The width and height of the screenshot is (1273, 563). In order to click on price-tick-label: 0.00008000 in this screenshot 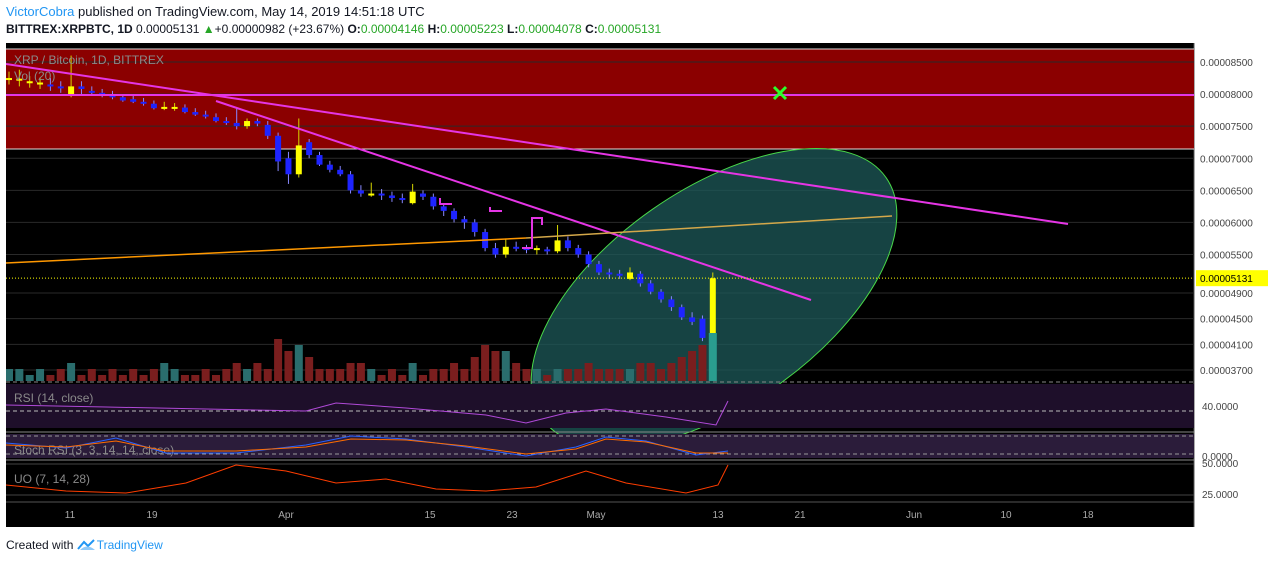, I will do `click(1226, 95)`.